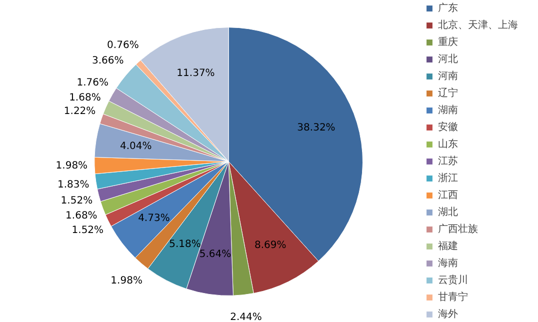  Describe the element at coordinates (316, 128) in the screenshot. I see `data-label: 38.32%` at that location.